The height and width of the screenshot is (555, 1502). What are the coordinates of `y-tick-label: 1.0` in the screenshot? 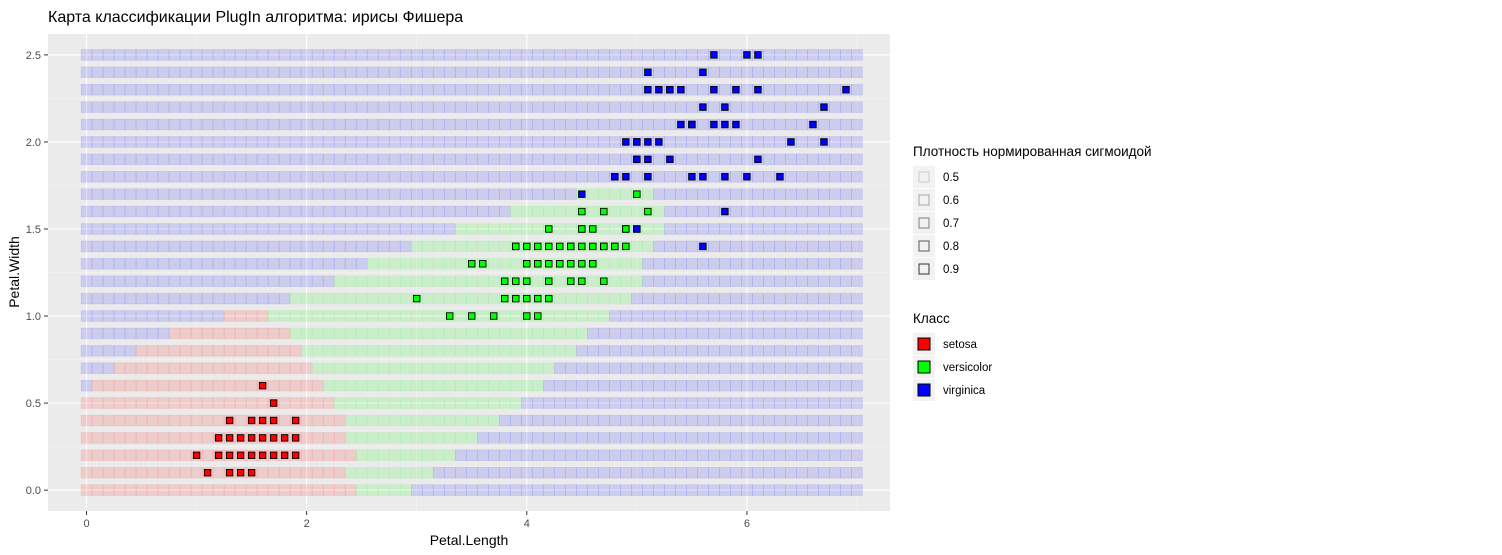 It's located at (33, 317).